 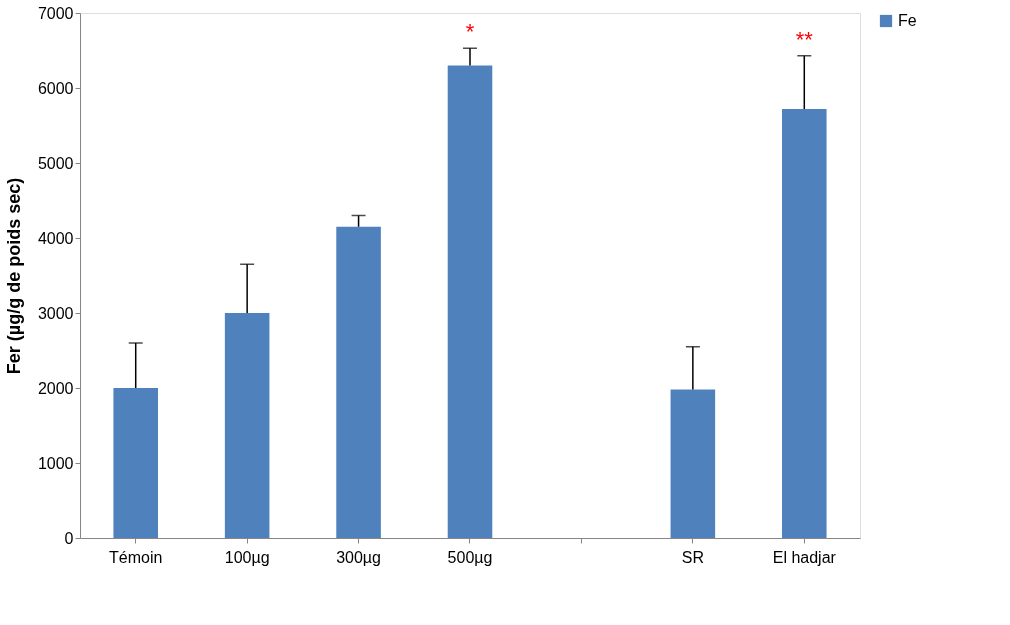 I want to click on legend-label: Fe, so click(x=907, y=20).